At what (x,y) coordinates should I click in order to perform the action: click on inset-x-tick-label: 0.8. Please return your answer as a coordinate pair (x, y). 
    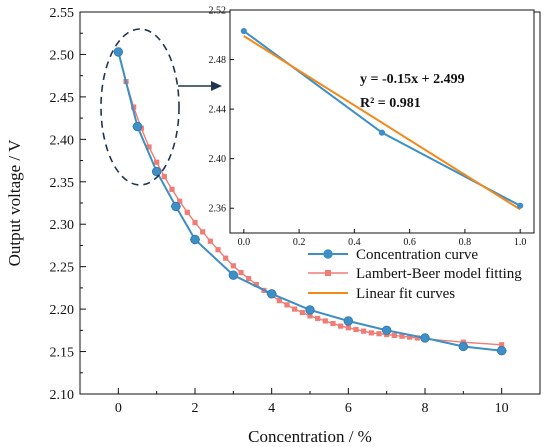
    Looking at the image, I should click on (465, 242).